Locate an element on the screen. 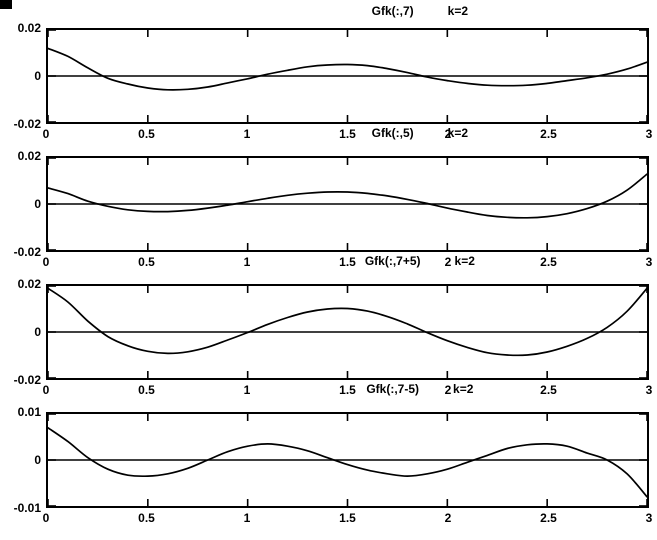 This screenshot has height=540, width=657. subplot-title: Gfk(:,7-5) k=2 is located at coordinates (419, 389).